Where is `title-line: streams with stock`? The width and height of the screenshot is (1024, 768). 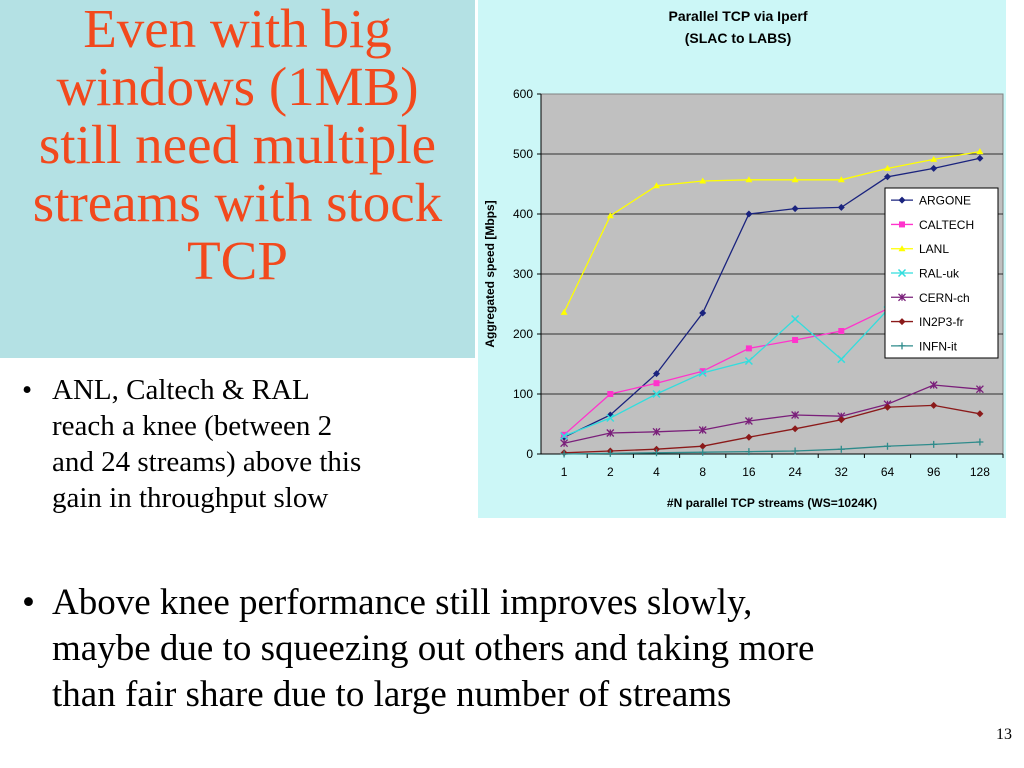 title-line: streams with stock is located at coordinates (237, 202).